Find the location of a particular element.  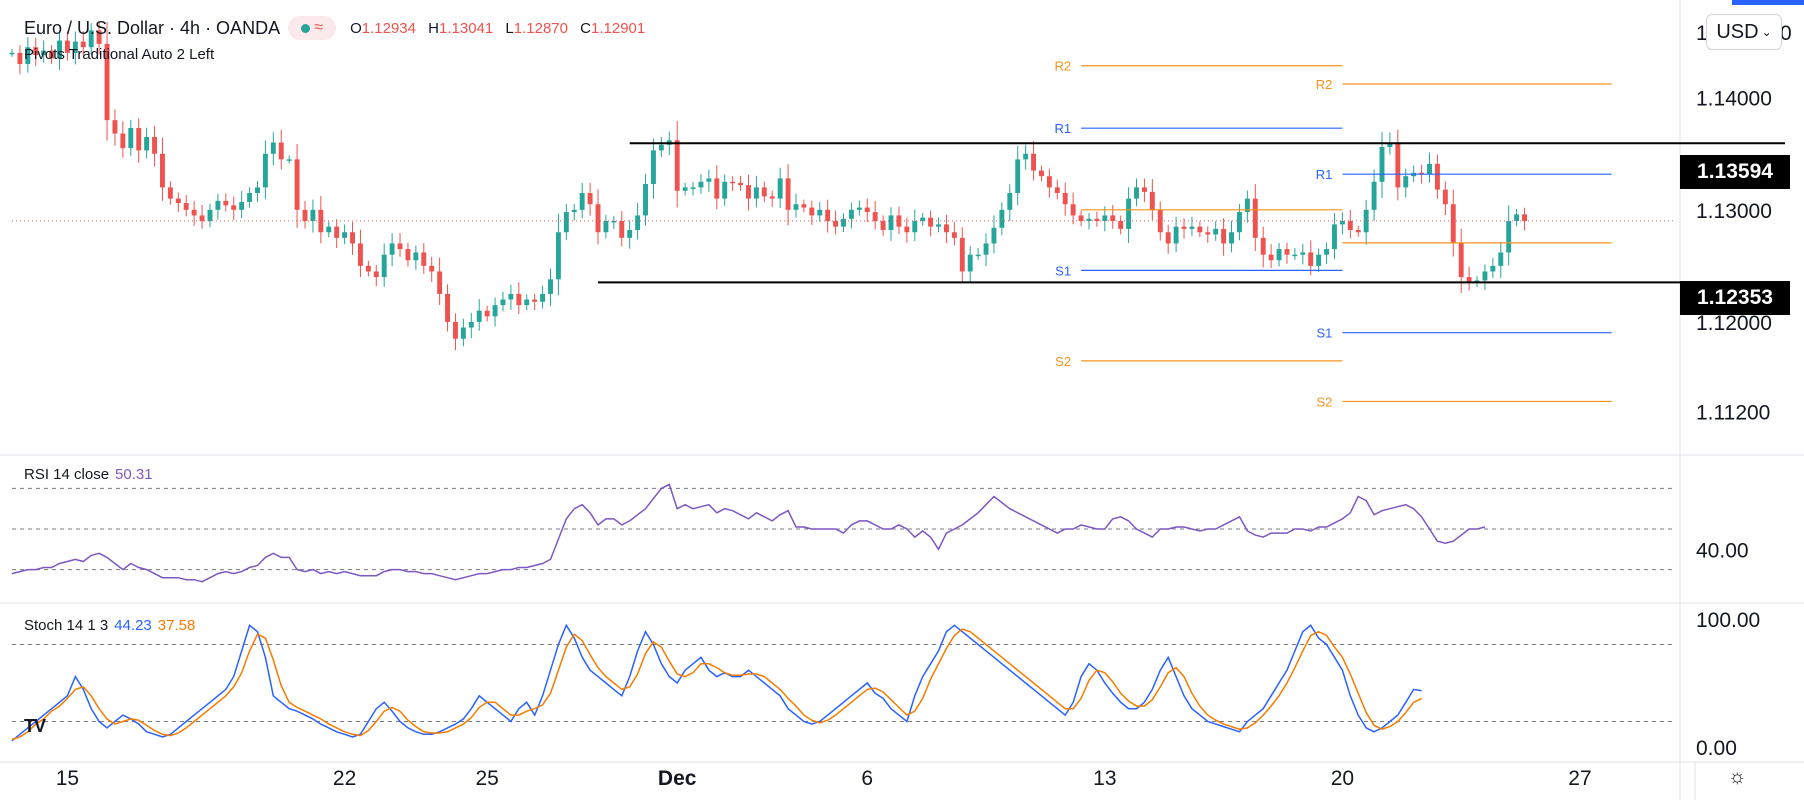

tradingview-logo-icon: TV is located at coordinates (35, 726).